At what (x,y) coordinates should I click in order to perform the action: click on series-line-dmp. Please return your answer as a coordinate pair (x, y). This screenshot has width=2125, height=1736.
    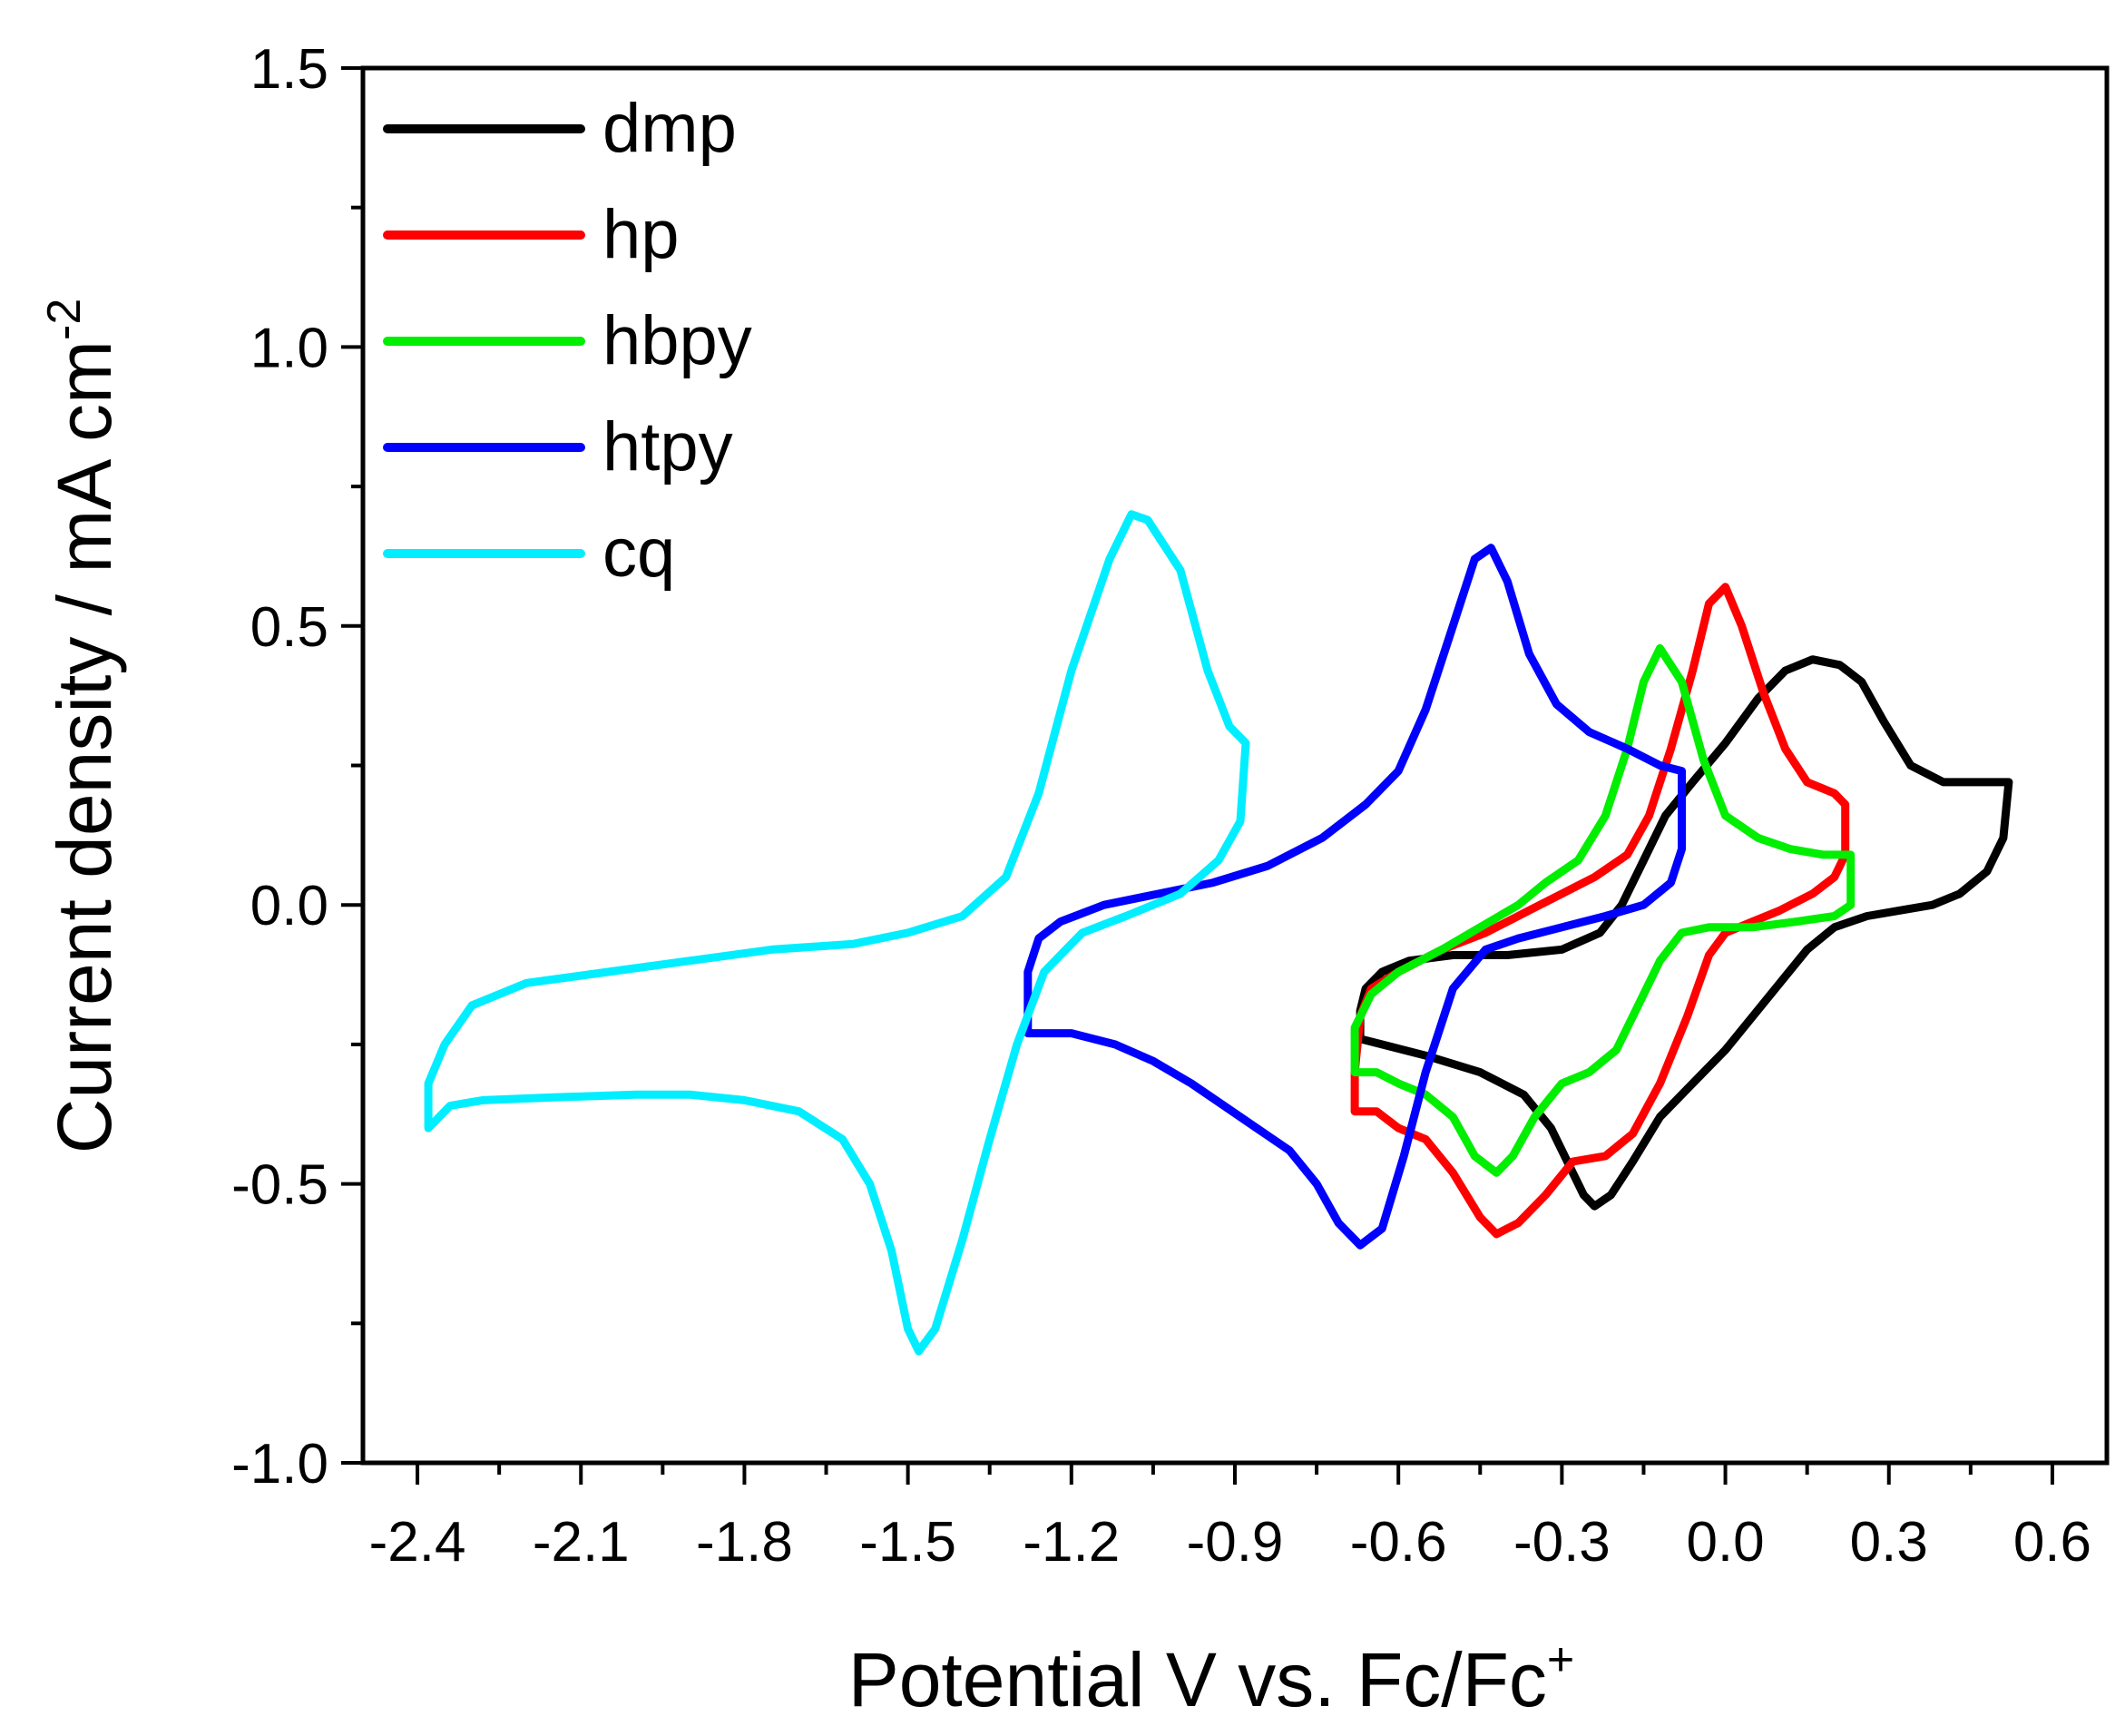
    Looking at the image, I should click on (1684, 933).